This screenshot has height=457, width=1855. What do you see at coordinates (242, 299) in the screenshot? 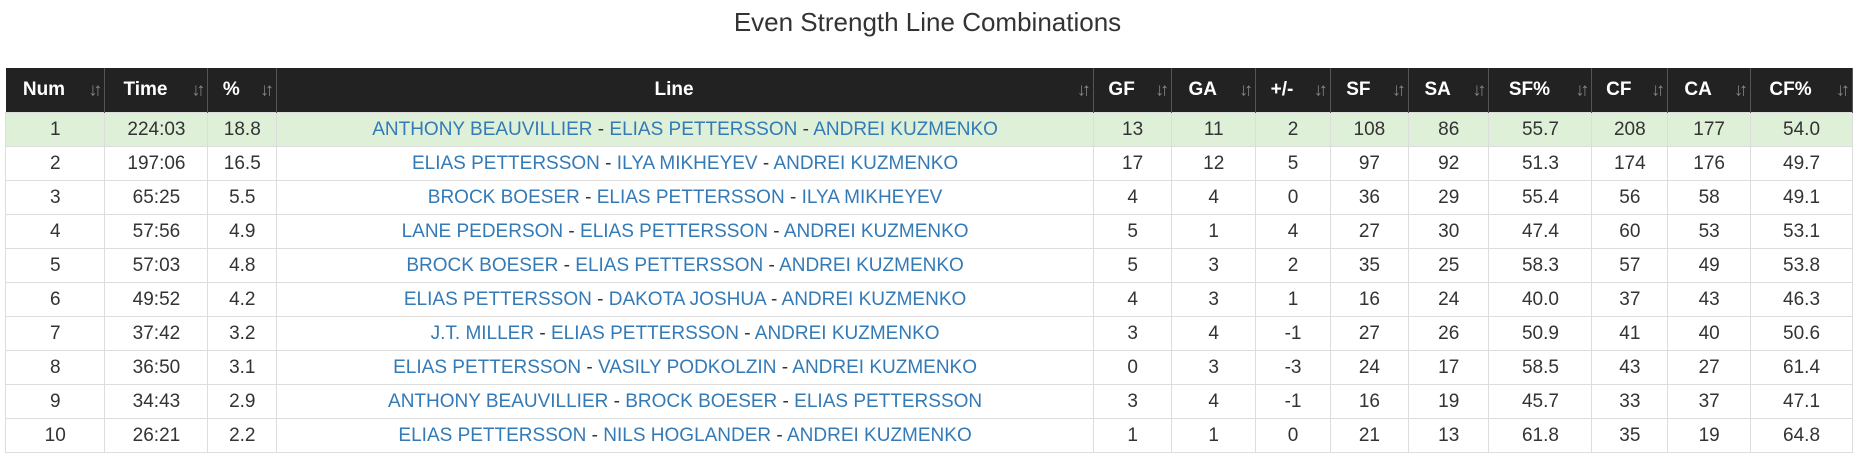
I see `cell-pct: 4.2` at bounding box center [242, 299].